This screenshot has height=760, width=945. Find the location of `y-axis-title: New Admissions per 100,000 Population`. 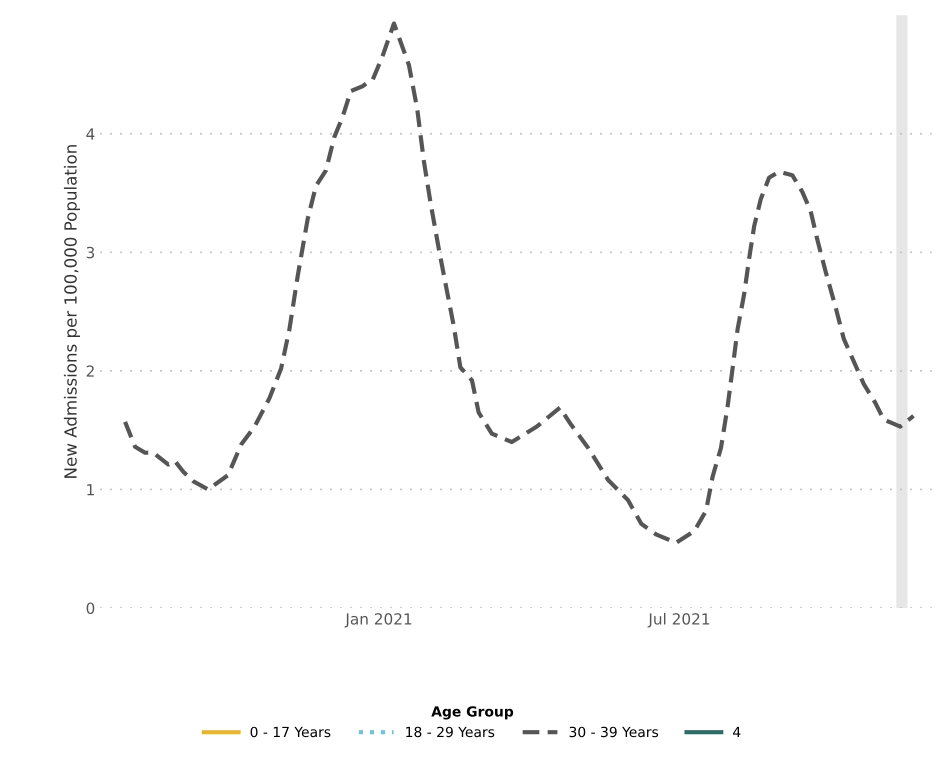

y-axis-title: New Admissions per 100,000 Population is located at coordinates (72, 311).